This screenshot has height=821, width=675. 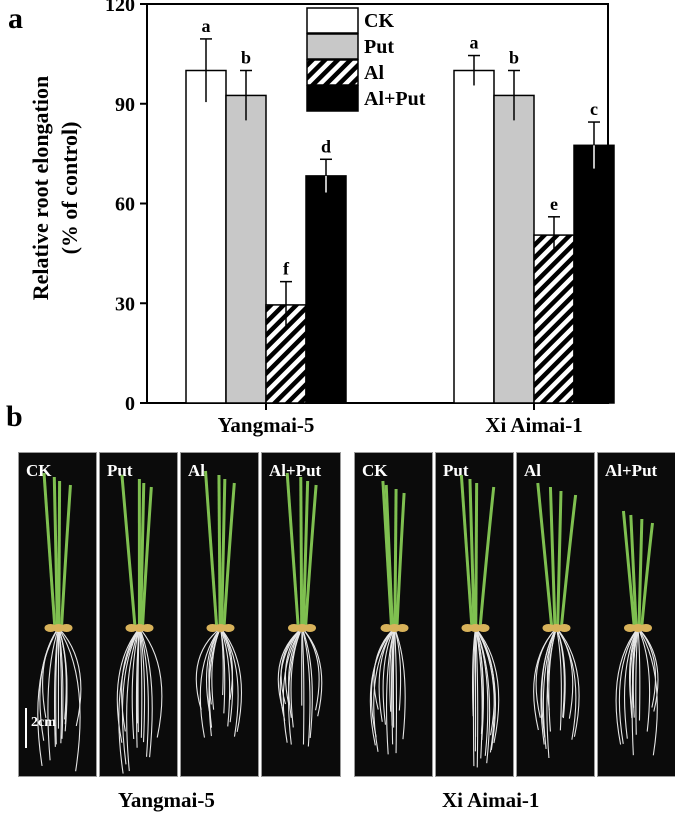 I want to click on seedling-photo-panel: Al+Put, so click(x=301, y=614).